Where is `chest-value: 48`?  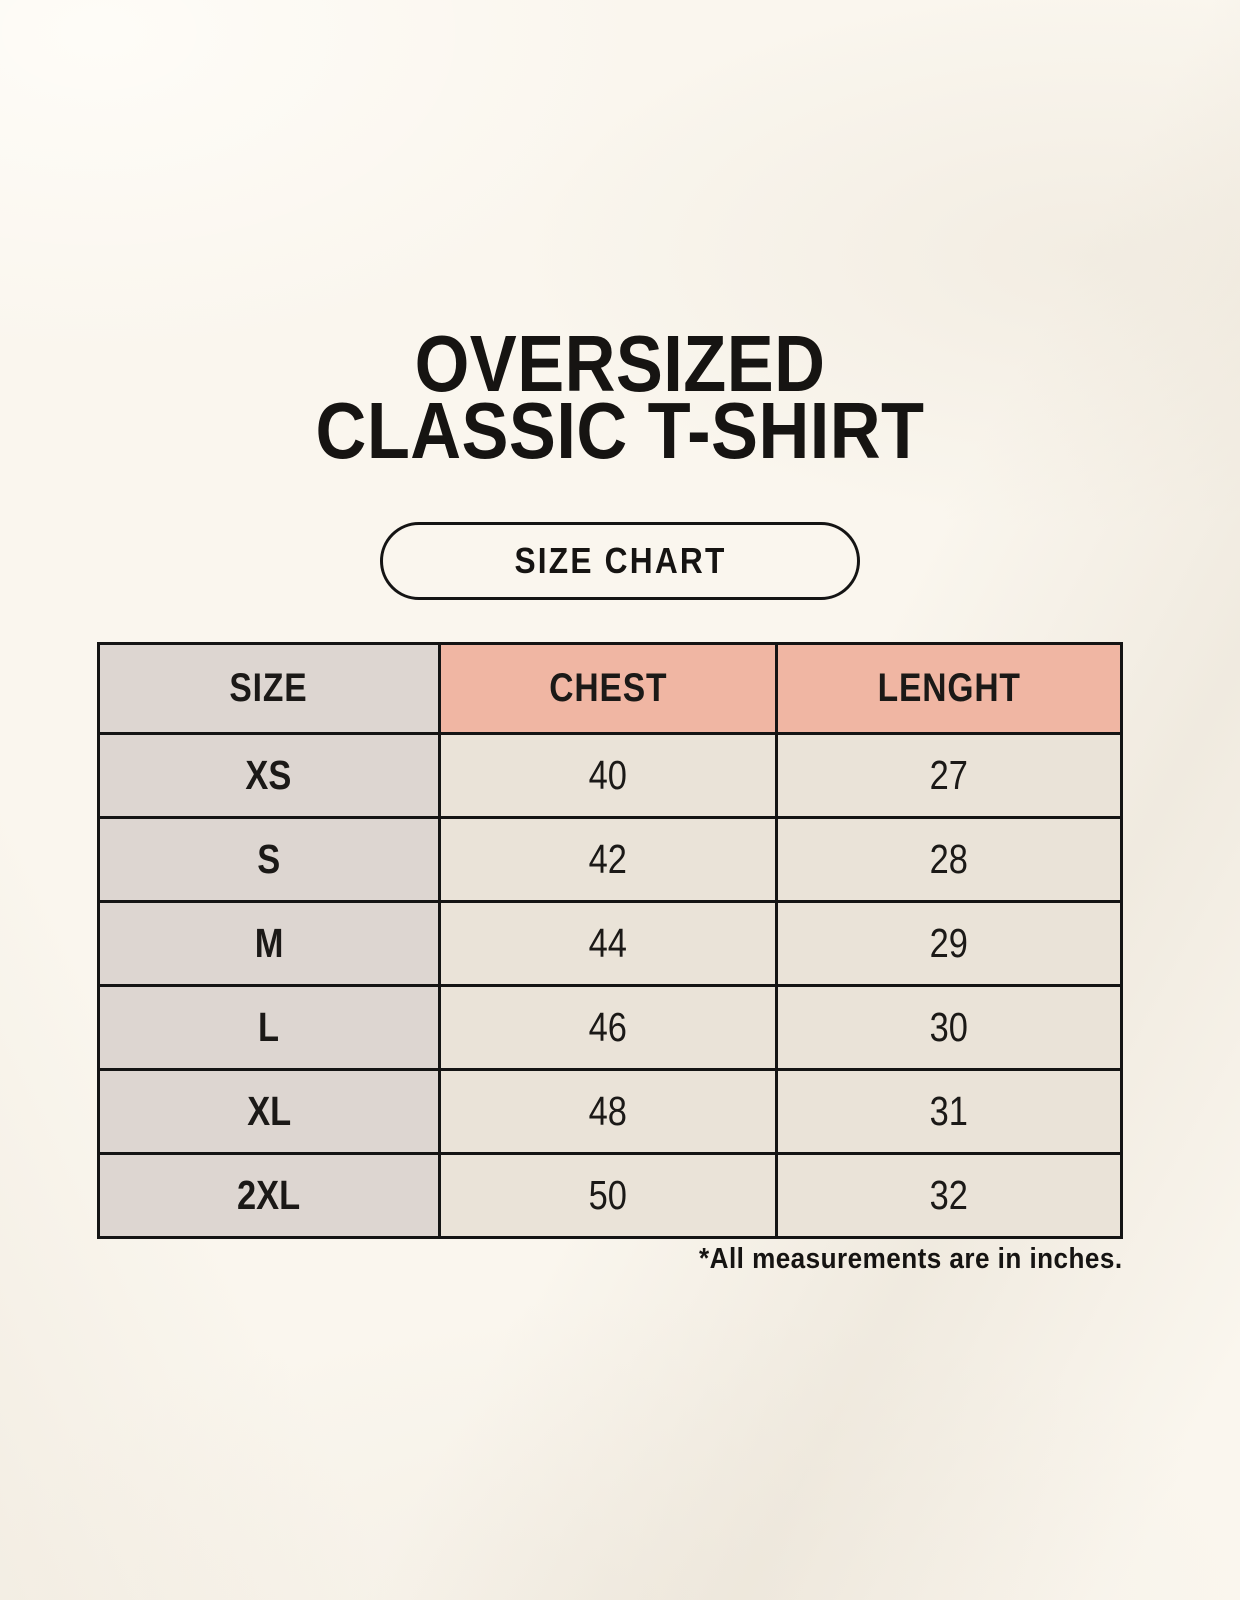
chest-value: 48 is located at coordinates (608, 1111).